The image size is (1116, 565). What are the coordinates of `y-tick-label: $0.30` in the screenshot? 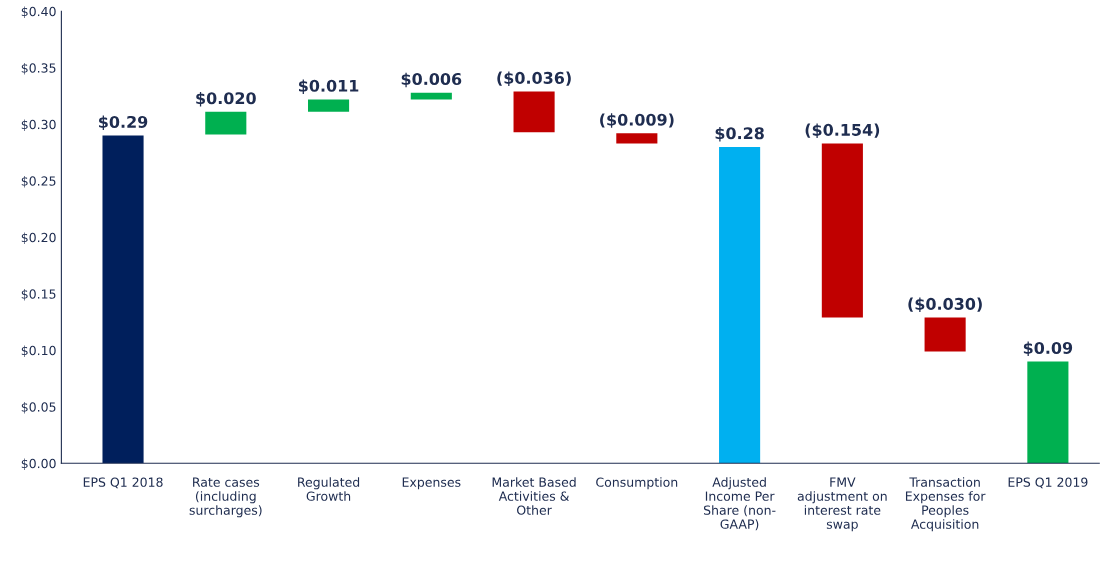 It's located at (38, 125).